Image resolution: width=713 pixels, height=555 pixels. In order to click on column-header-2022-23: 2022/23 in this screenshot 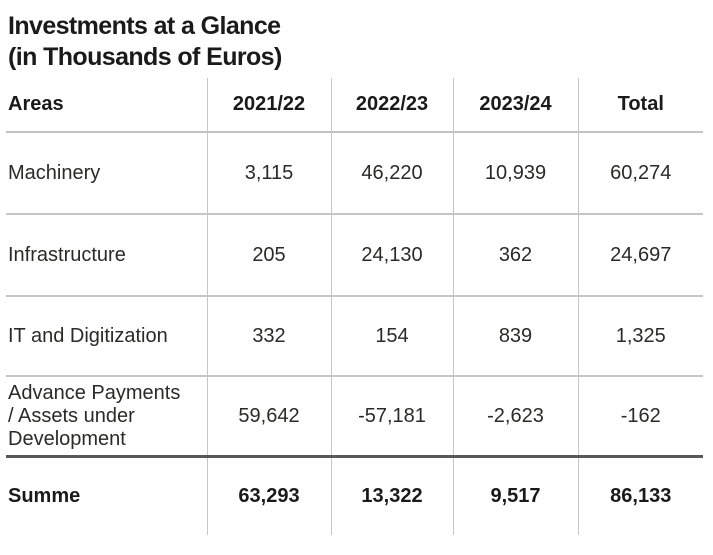, I will do `click(392, 105)`.